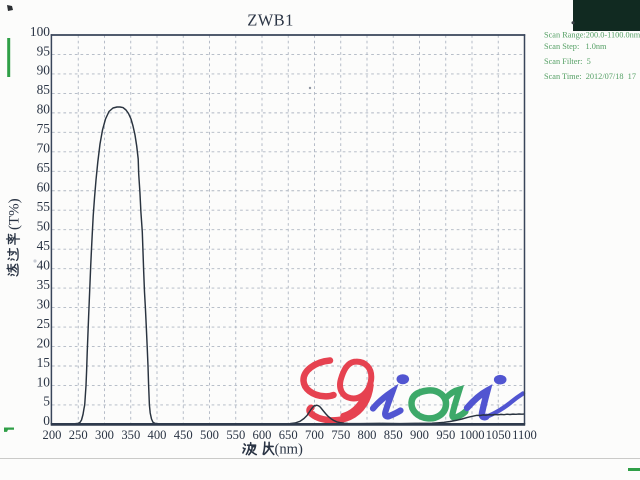 This screenshot has width=640, height=480. What do you see at coordinates (270, 20) in the screenshot?
I see `svg-text: ZWB1` at bounding box center [270, 20].